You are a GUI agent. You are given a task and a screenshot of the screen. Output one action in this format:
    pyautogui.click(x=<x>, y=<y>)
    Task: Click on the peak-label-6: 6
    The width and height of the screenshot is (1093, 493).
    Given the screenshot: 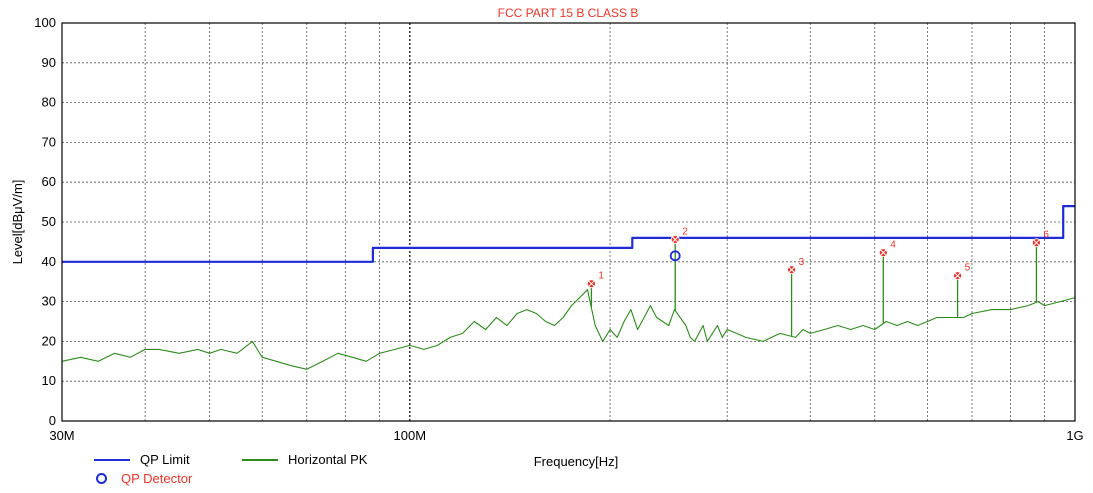 What is the action you would take?
    pyautogui.click(x=1046, y=235)
    